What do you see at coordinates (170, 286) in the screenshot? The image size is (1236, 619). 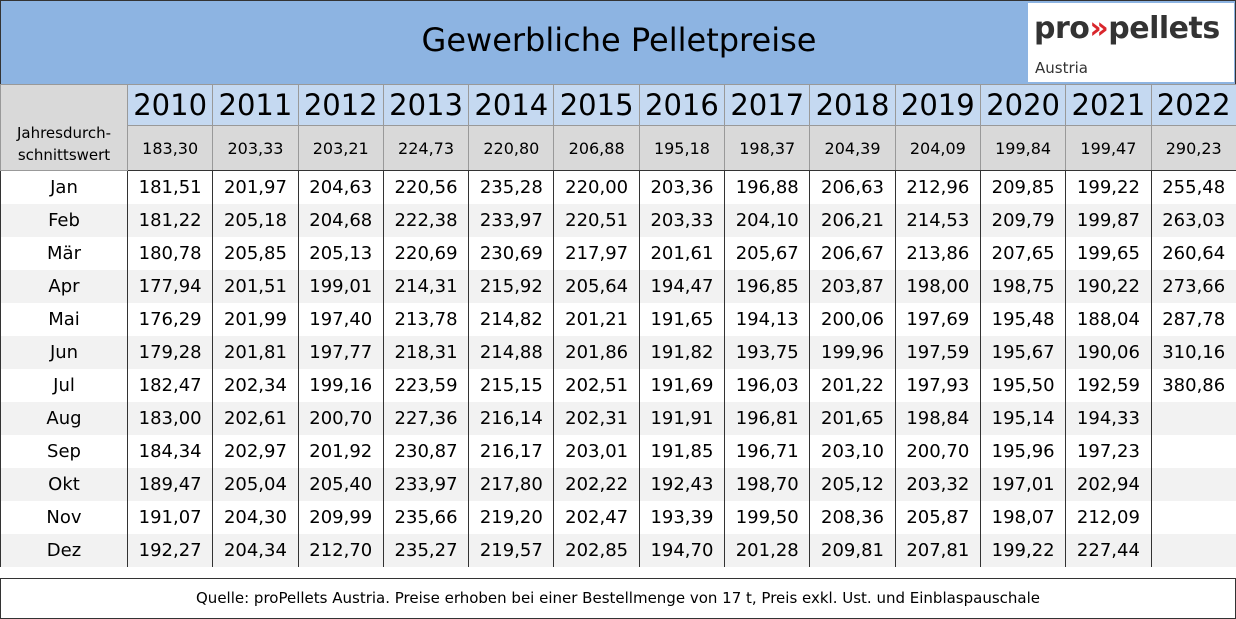 I see `price-cell: 177,94` at bounding box center [170, 286].